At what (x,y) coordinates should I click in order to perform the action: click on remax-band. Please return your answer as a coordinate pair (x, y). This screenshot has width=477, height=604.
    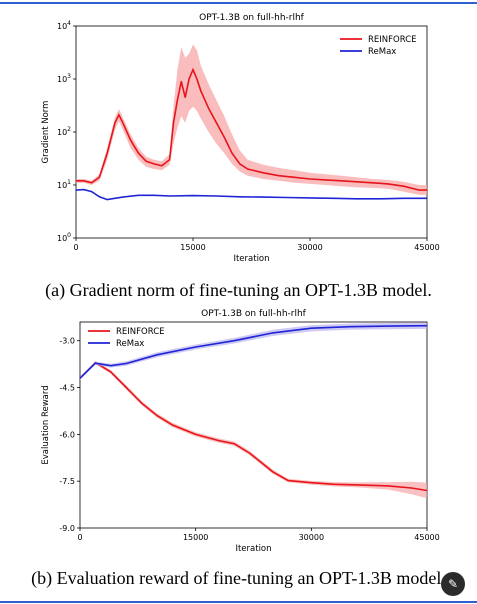
    Looking at the image, I should click on (253, 351).